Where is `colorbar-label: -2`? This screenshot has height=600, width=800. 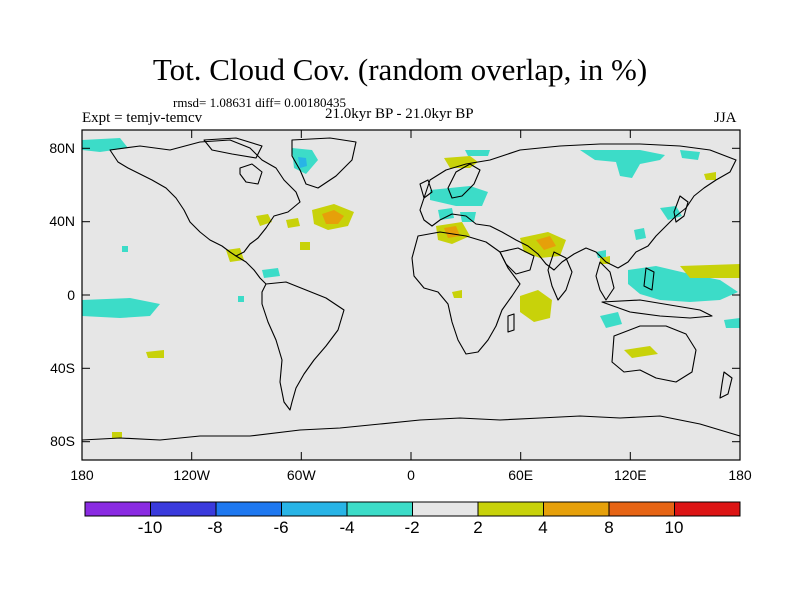 colorbar-label: -2 is located at coordinates (412, 527).